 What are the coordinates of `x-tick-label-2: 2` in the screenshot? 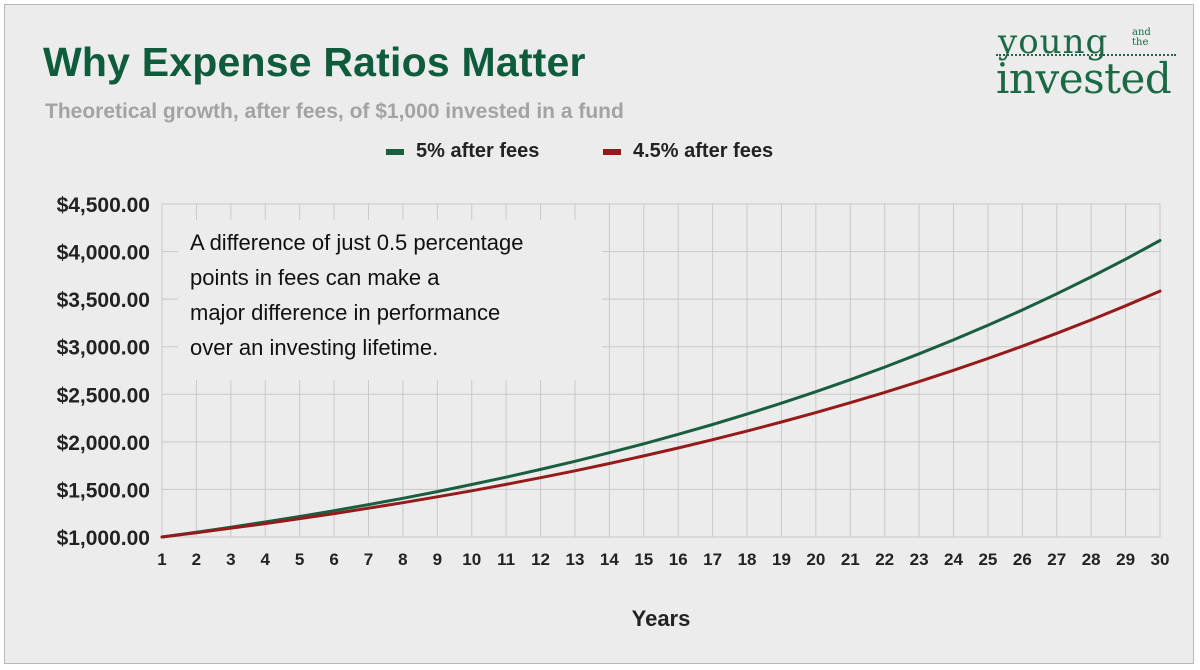 It's located at (196, 559).